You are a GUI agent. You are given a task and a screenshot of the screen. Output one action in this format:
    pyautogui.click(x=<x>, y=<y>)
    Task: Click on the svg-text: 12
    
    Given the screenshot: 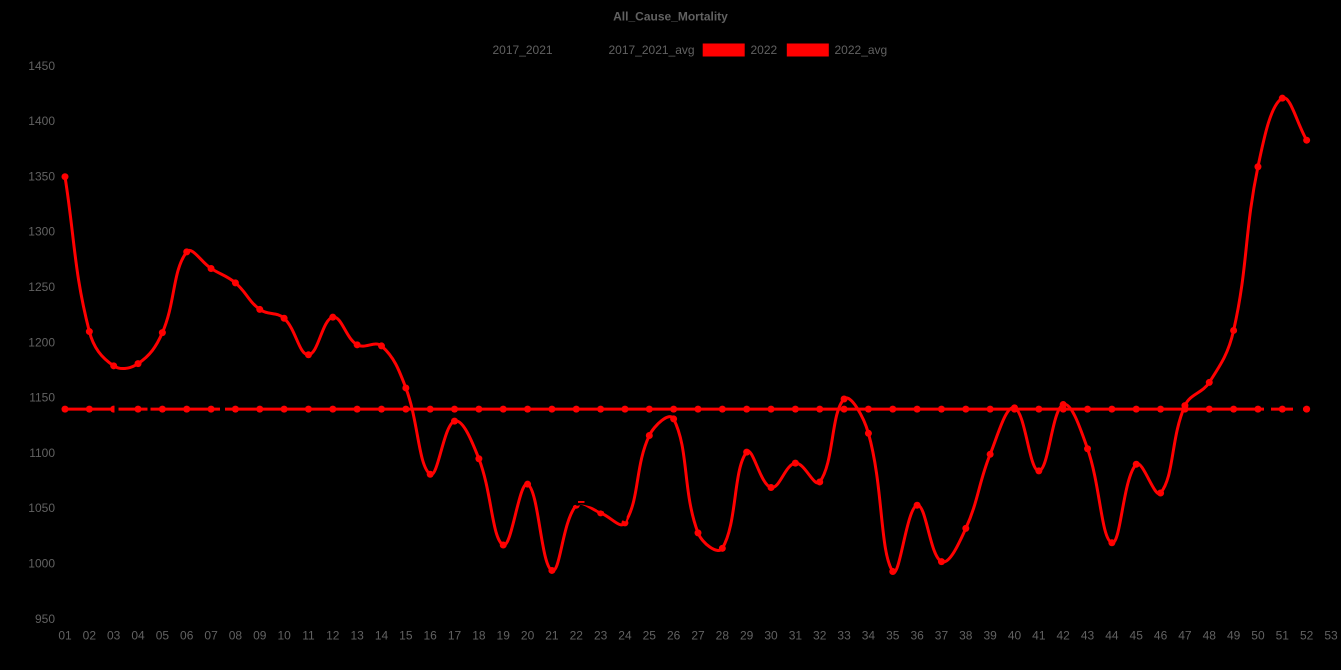 What is the action you would take?
    pyautogui.click(x=333, y=636)
    